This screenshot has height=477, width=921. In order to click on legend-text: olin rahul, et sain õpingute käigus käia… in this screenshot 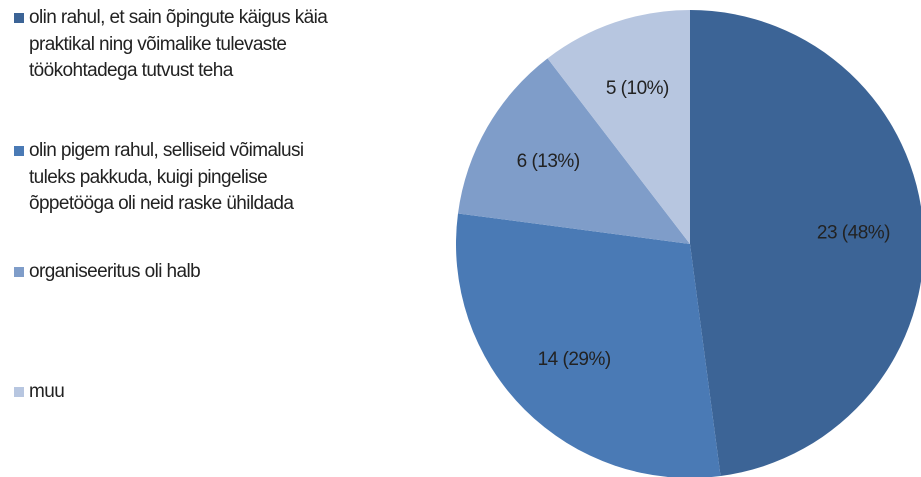, I will do `click(178, 44)`.